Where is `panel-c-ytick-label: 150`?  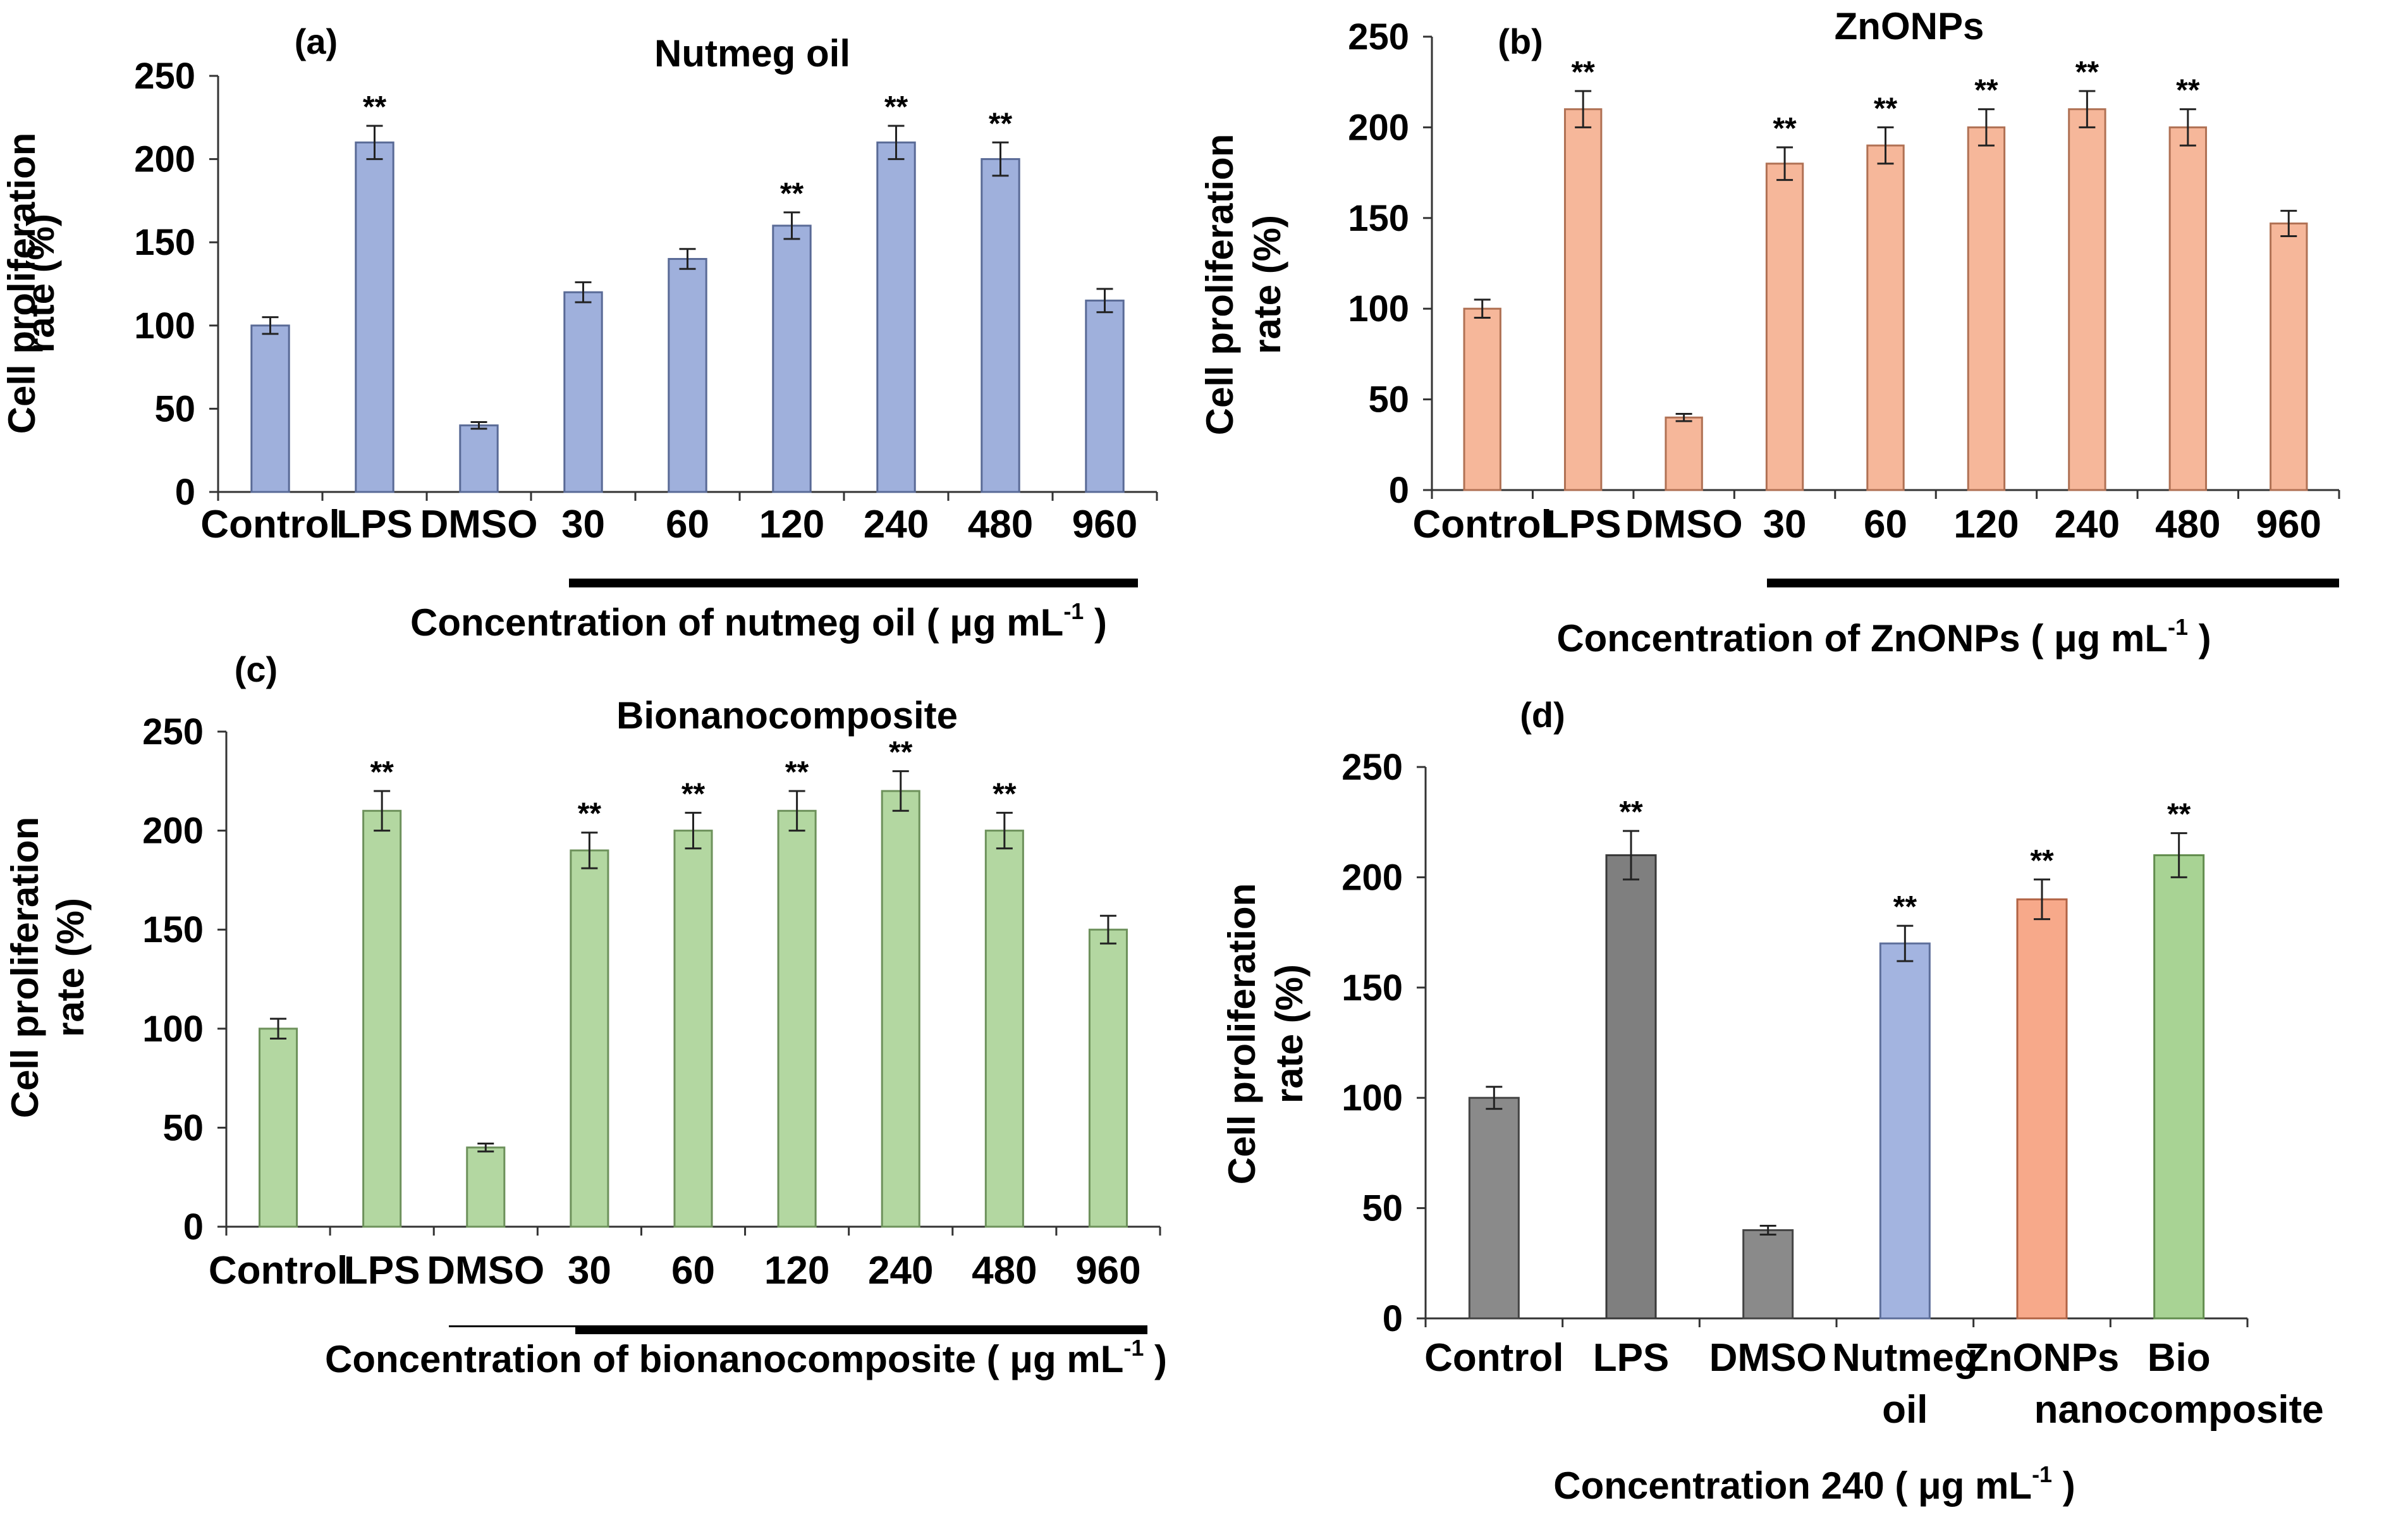
panel-c-ytick-label: 150 is located at coordinates (173, 929).